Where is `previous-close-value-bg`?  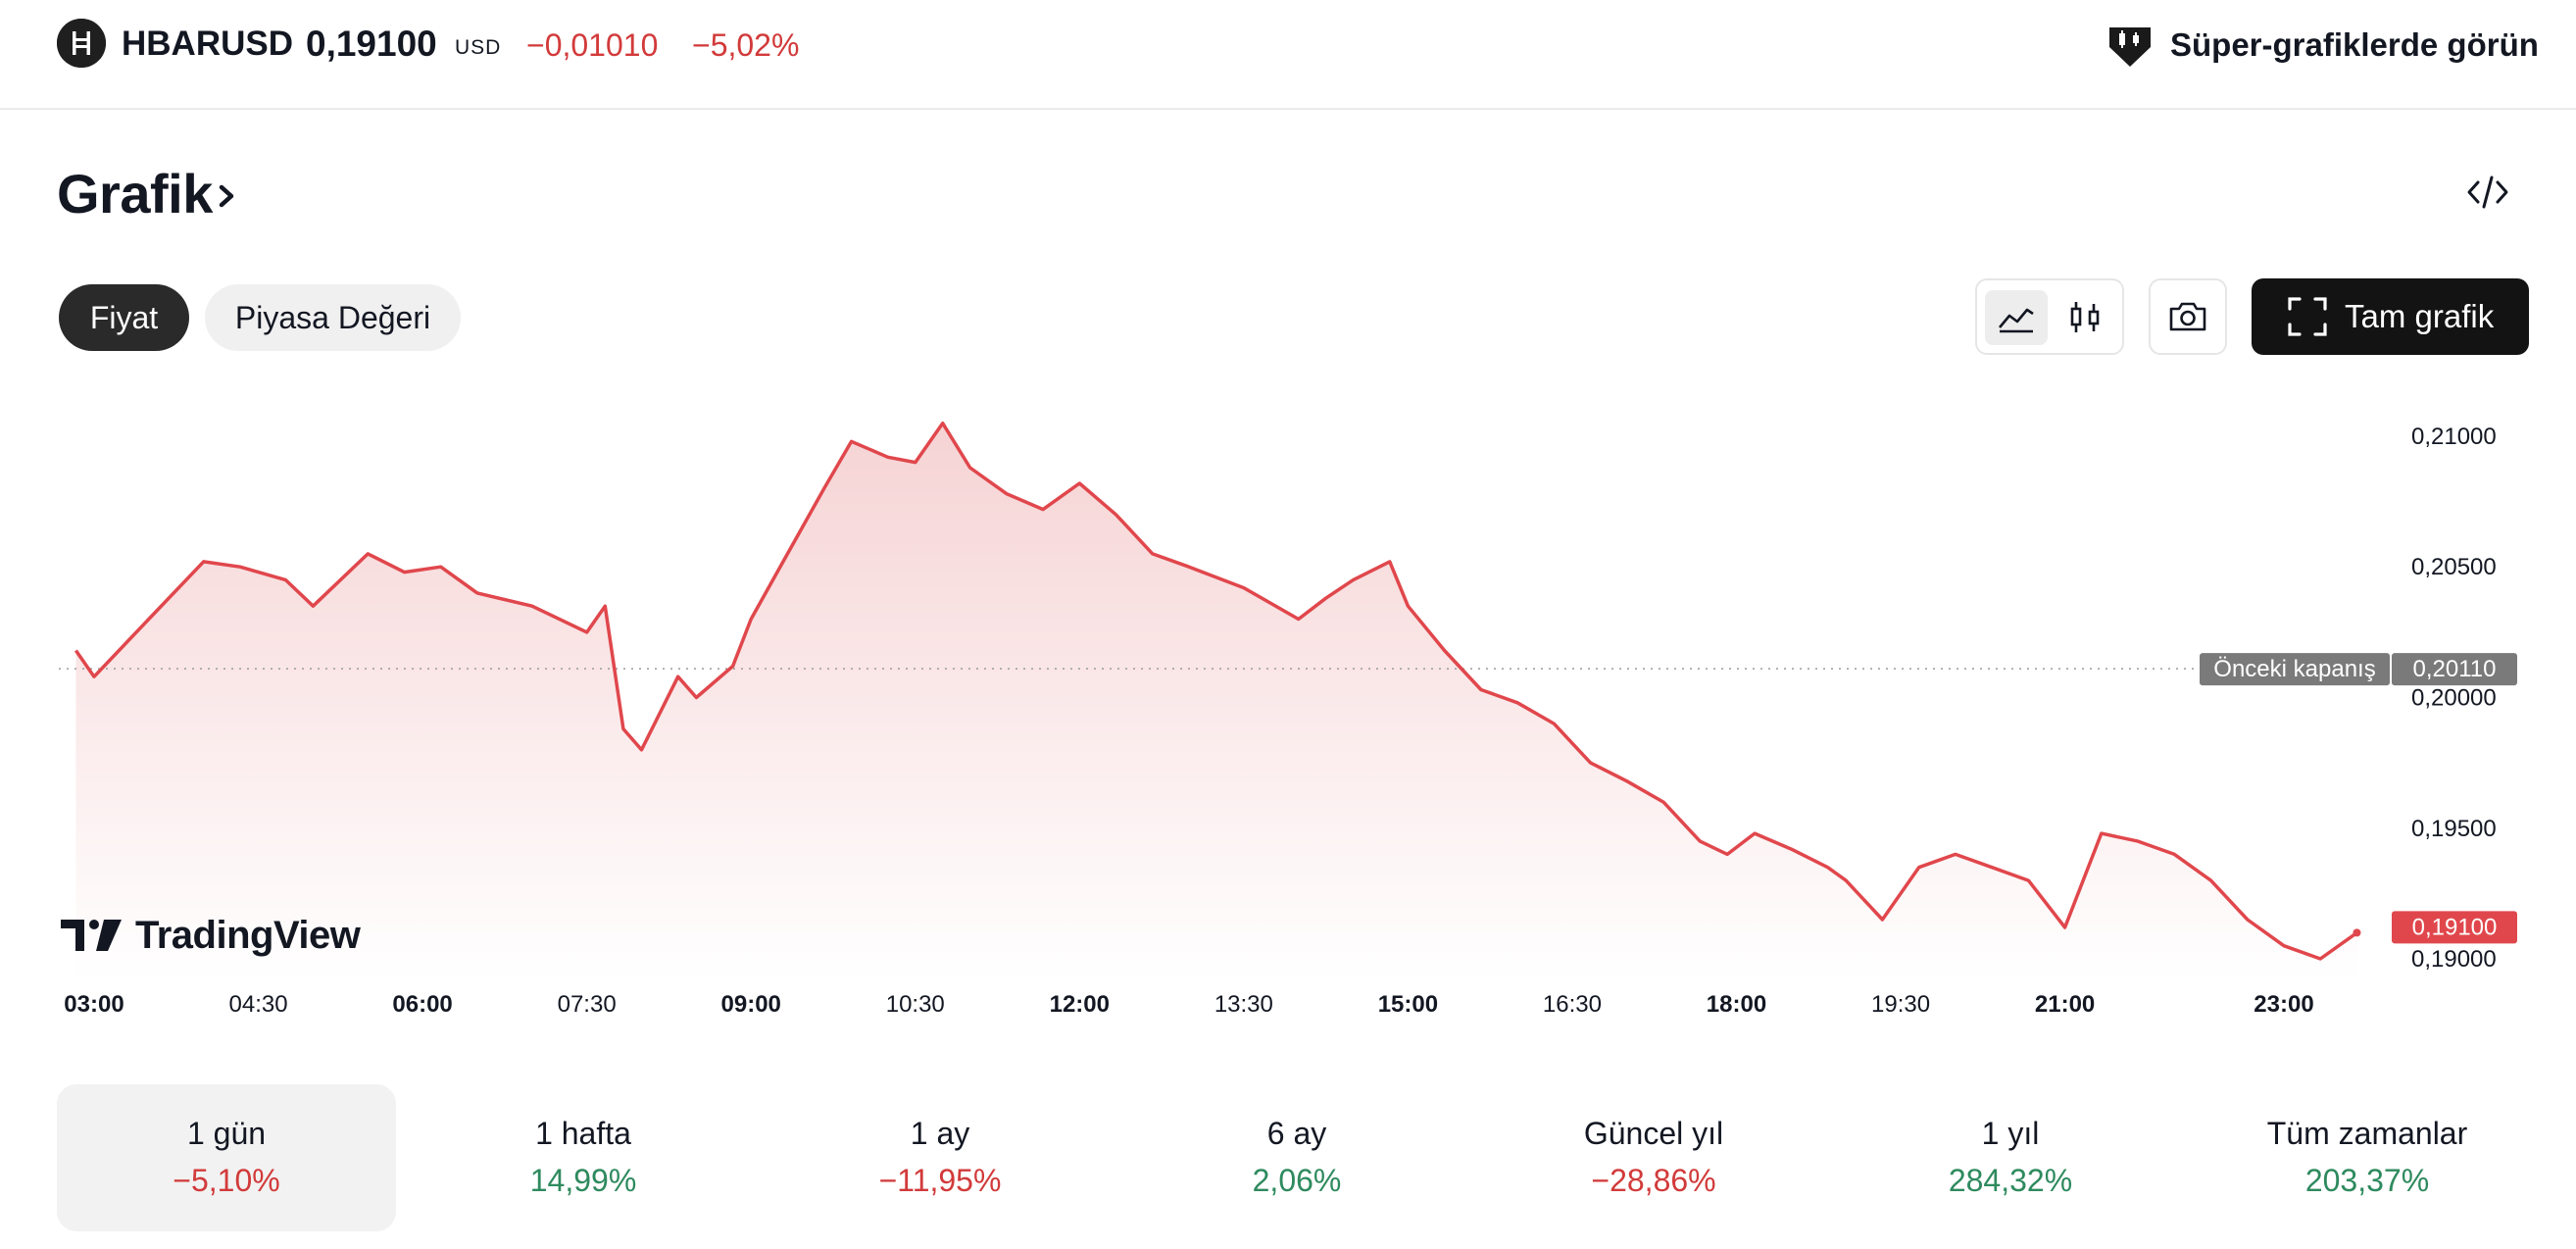
previous-close-value-bg is located at coordinates (2454, 669).